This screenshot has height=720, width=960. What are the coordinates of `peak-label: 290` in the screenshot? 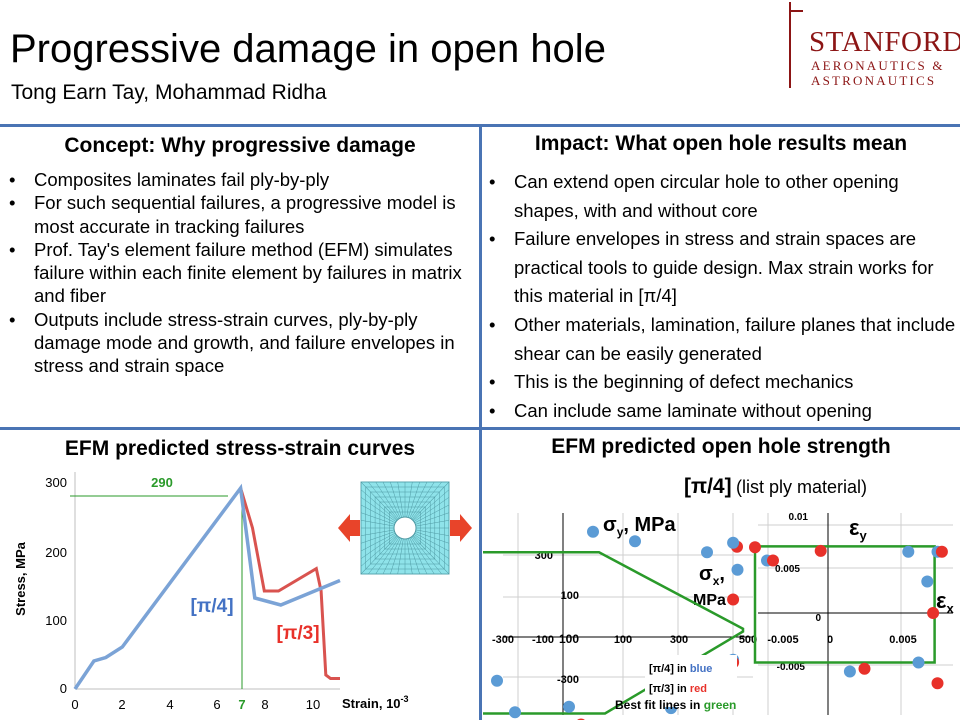 It's located at (162, 482).